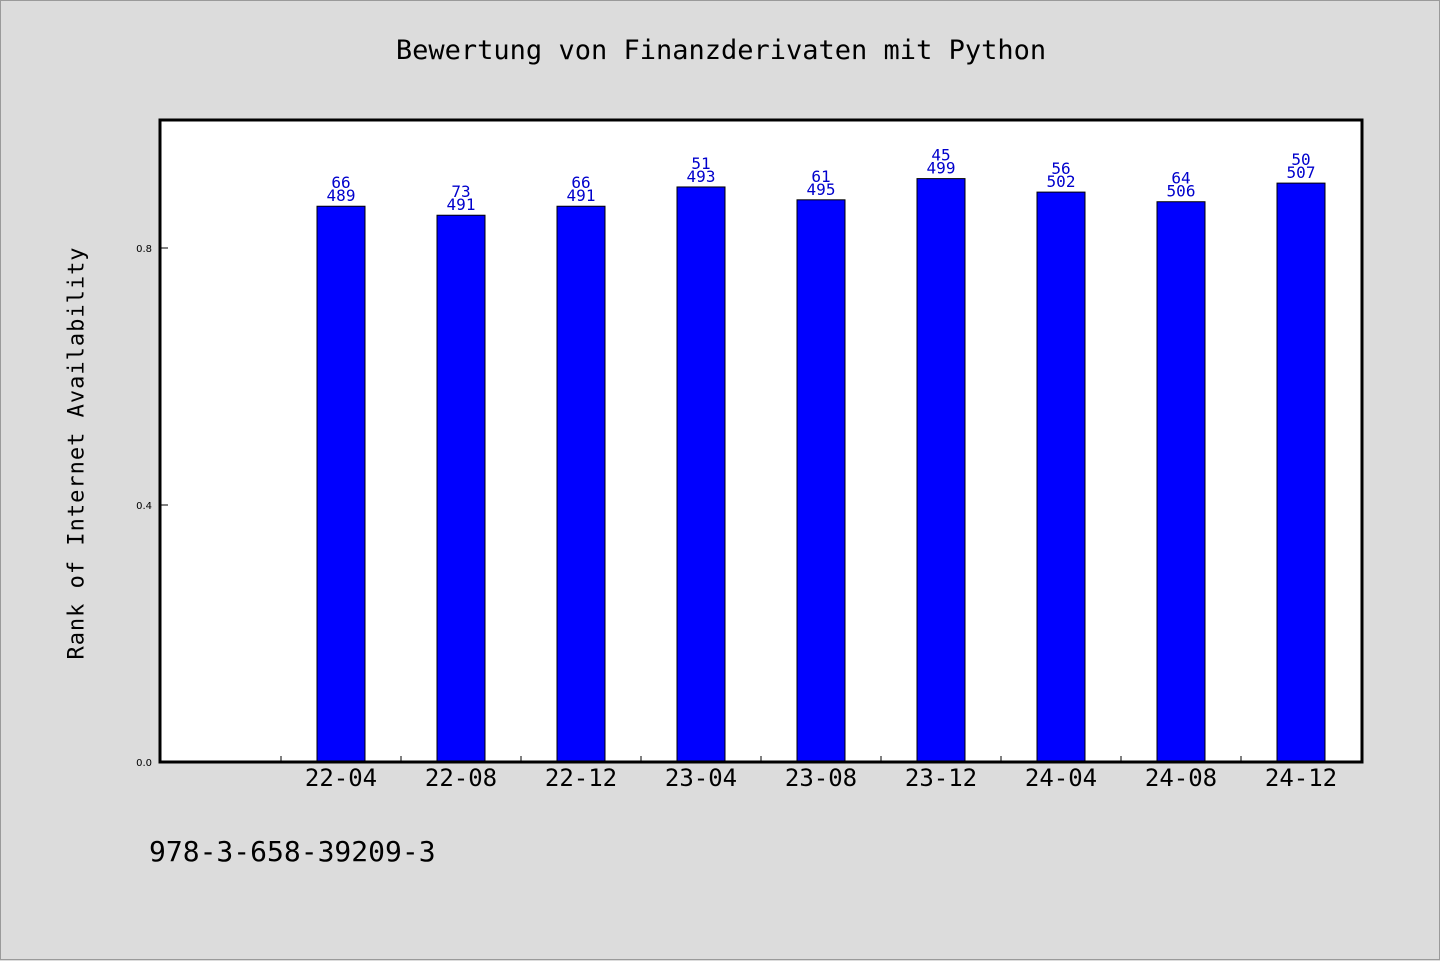 The image size is (1440, 961). What do you see at coordinates (1181, 778) in the screenshot?
I see `x-tick-label: 24-08` at bounding box center [1181, 778].